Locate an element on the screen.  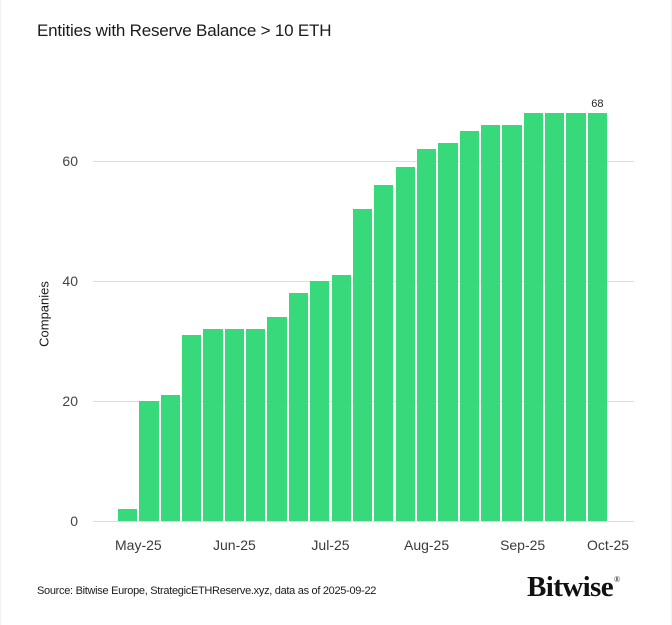
y-axis-label: Companies is located at coordinates (44, 314).